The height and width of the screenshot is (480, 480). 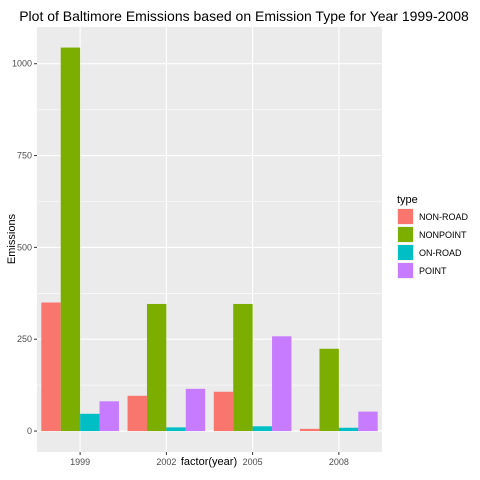 I want to click on bar-on-road-2002, so click(x=175, y=429).